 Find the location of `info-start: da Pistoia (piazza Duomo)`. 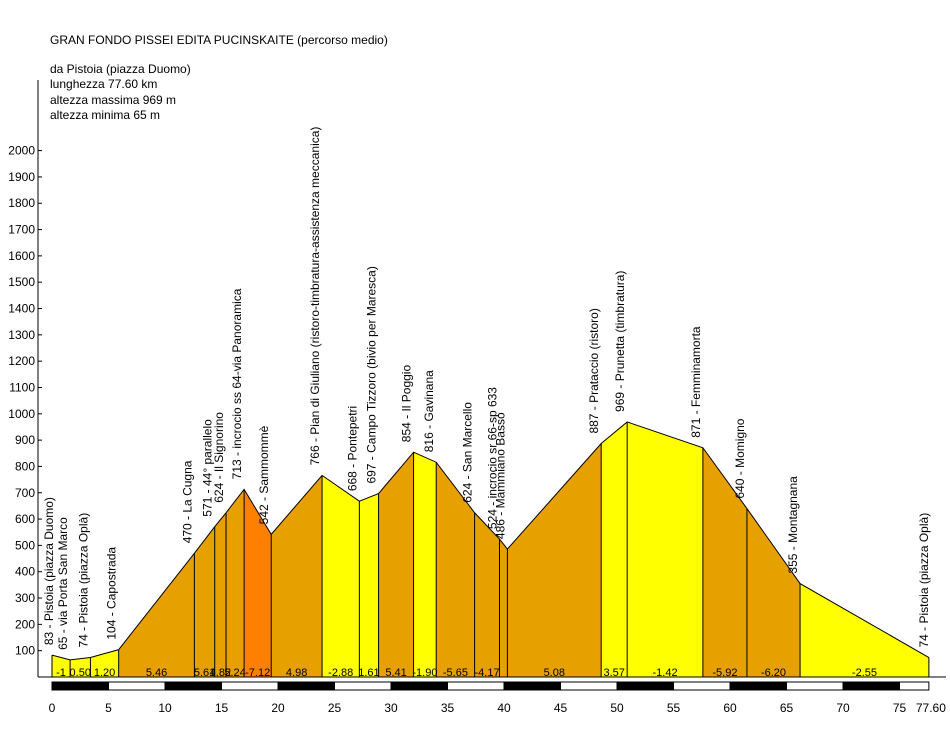

info-start: da Pistoia (piazza Duomo) is located at coordinates (120, 69).